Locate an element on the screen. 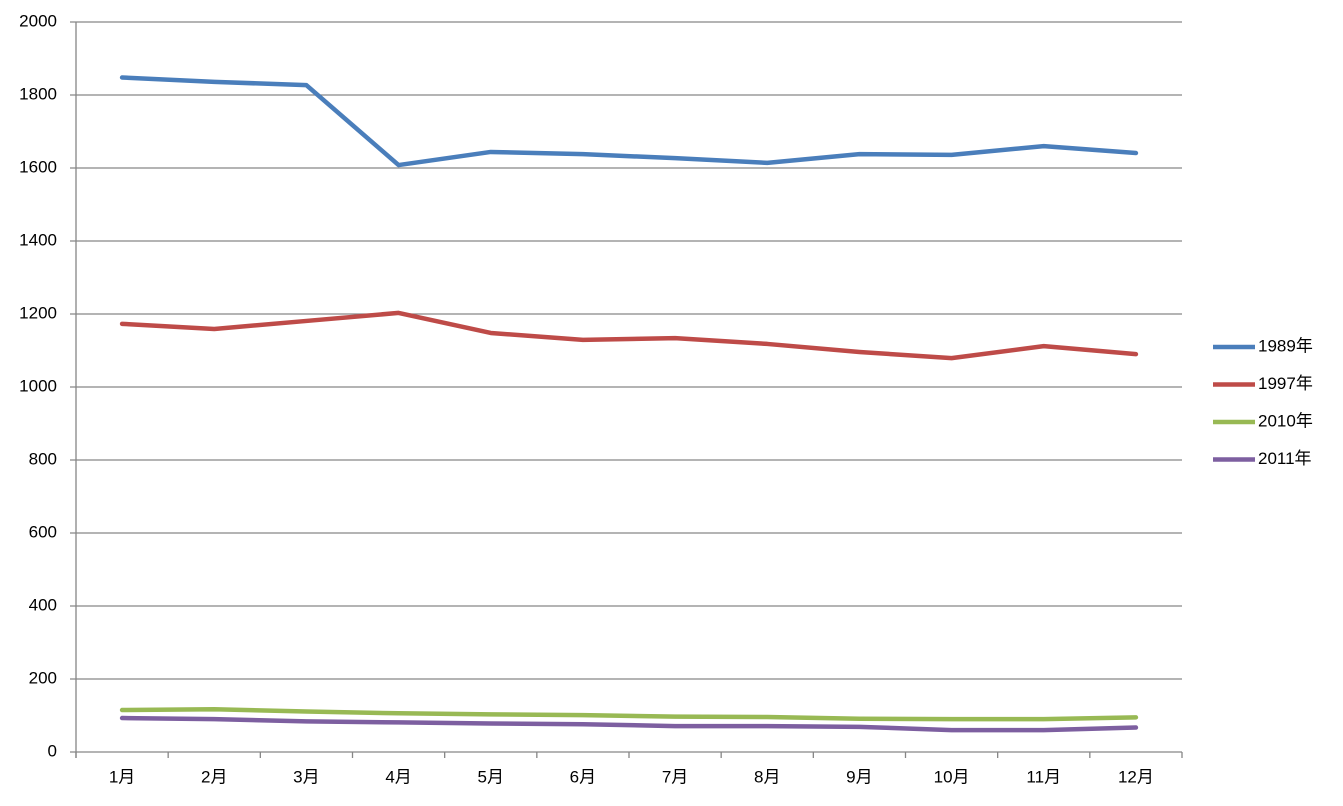 The width and height of the screenshot is (1343, 806). x-tick-label: 8月 is located at coordinates (767, 776).